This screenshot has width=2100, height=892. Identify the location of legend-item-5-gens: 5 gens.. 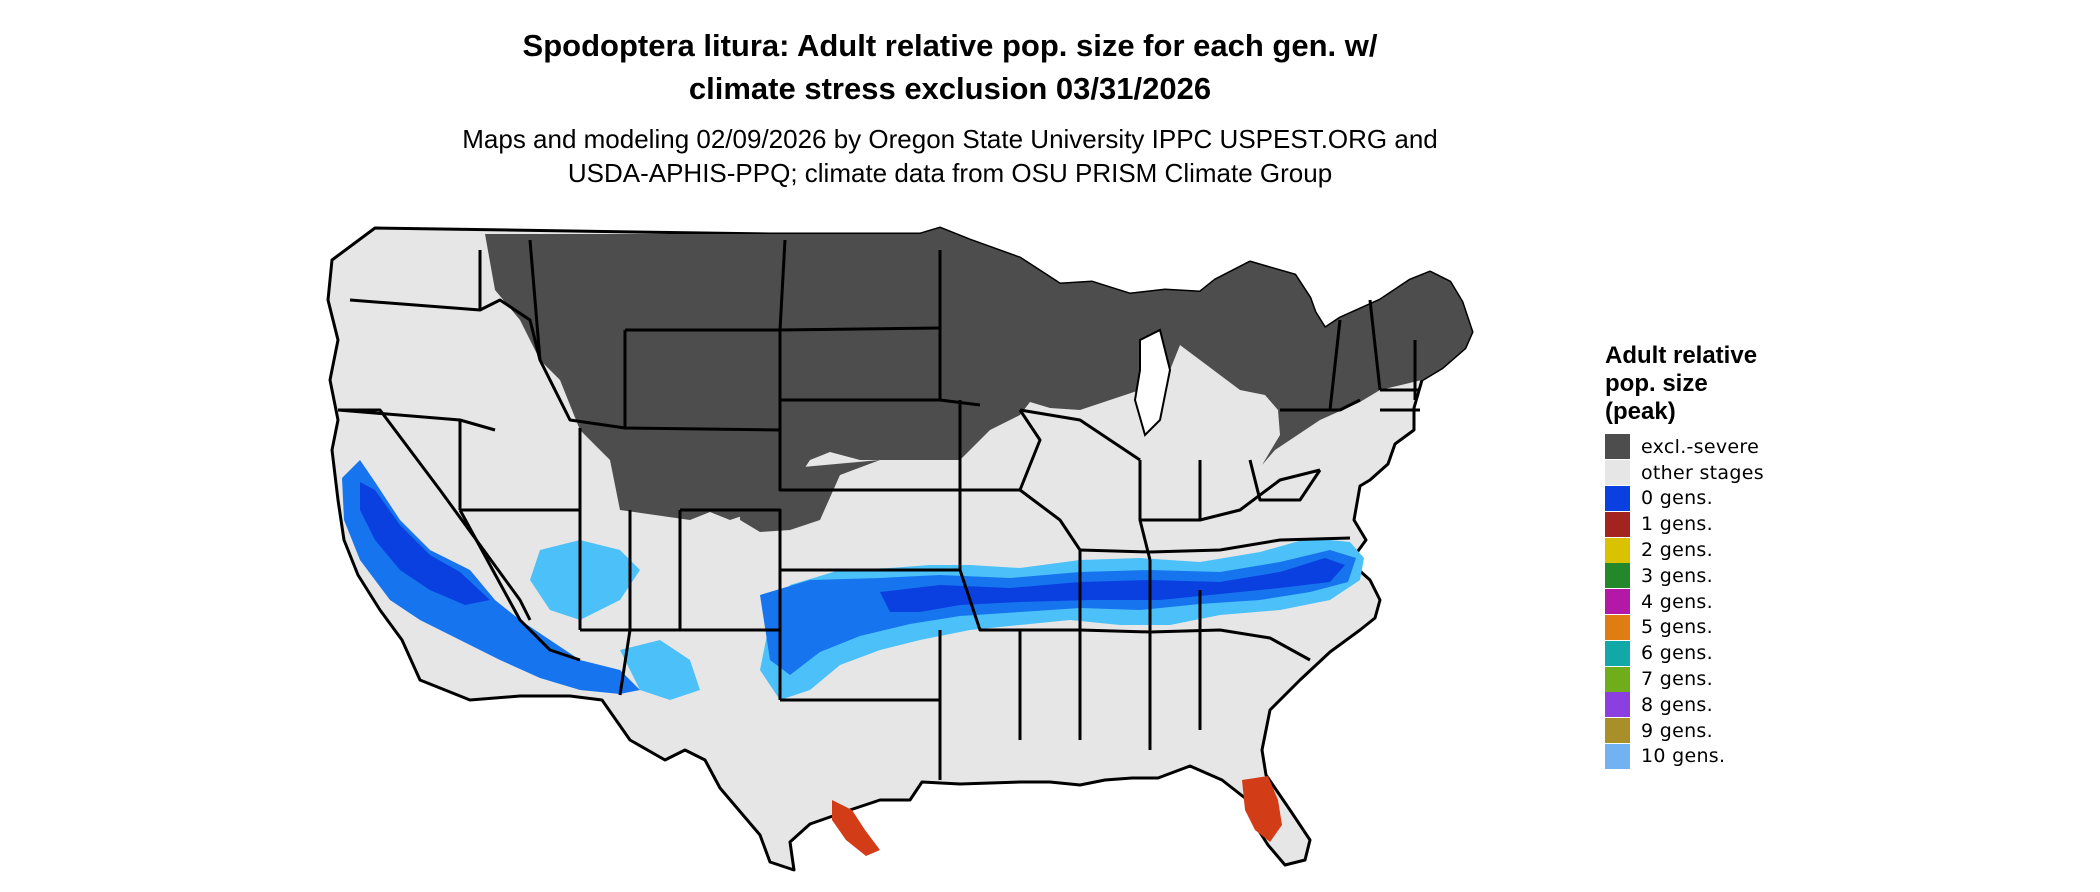
(1715, 627).